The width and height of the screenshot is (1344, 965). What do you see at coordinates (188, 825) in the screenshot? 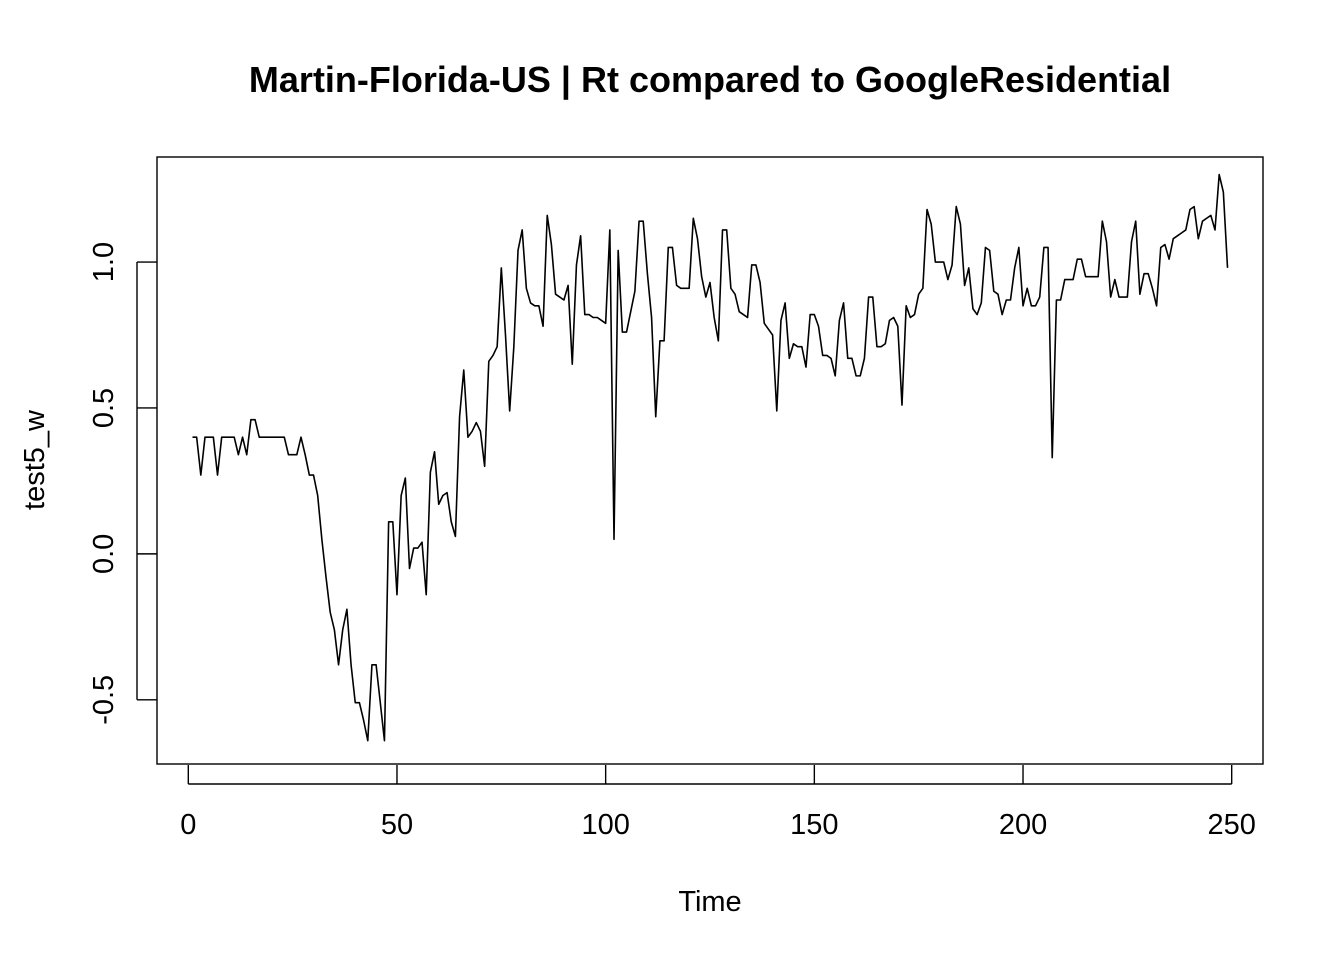
I see `x-tick-label: 0` at bounding box center [188, 825].